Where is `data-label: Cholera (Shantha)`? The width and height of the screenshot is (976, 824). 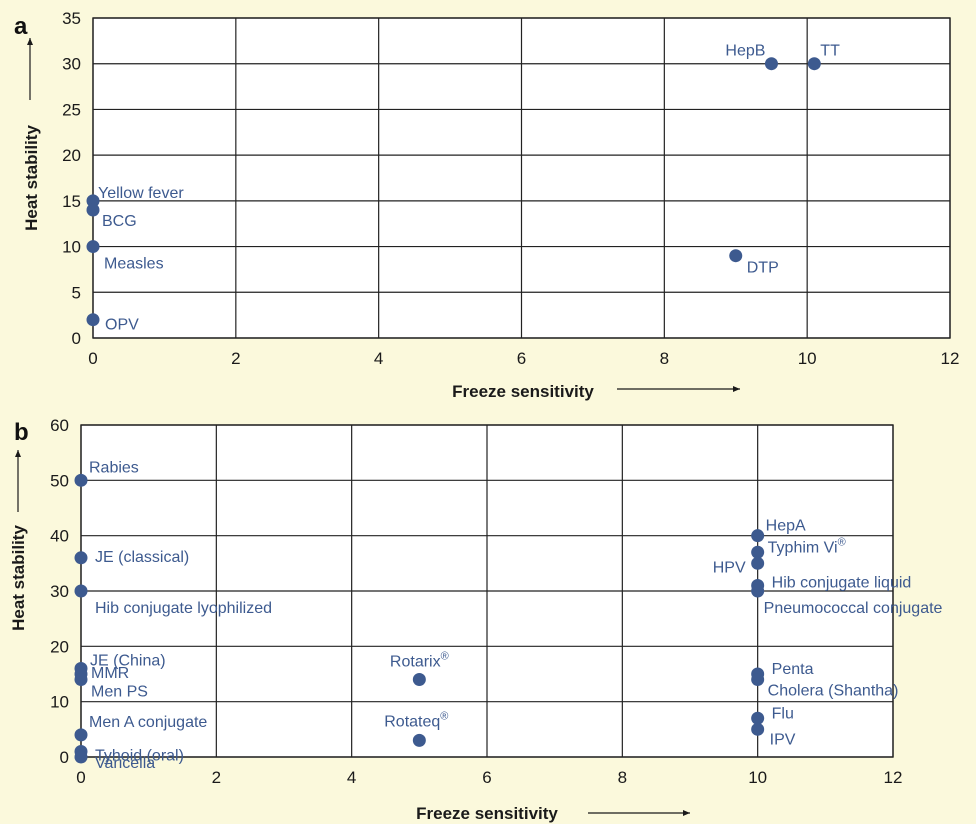 data-label: Cholera (Shantha) is located at coordinates (833, 691).